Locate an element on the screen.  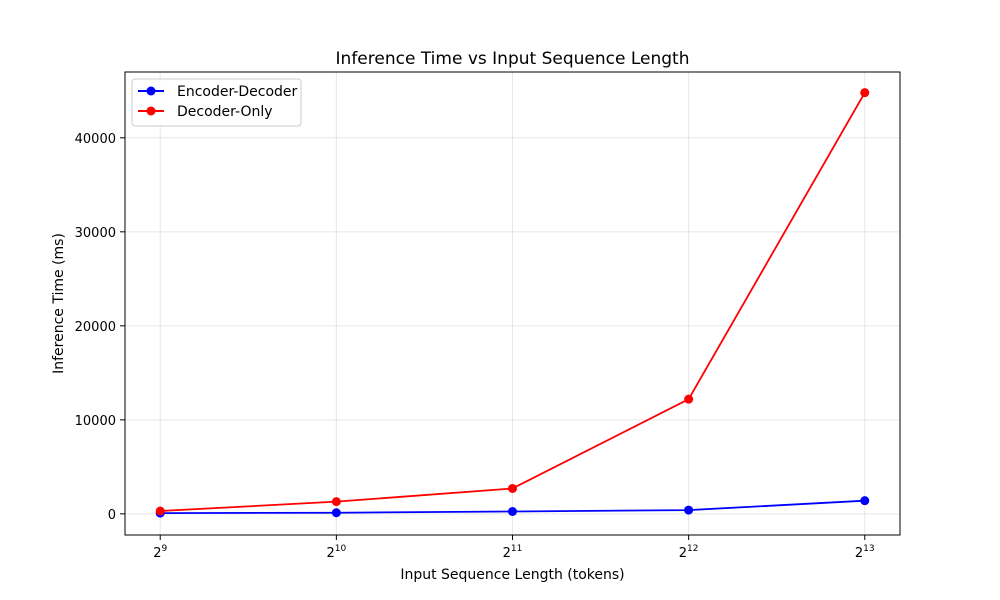
x-tick-label: 213 is located at coordinates (865, 552).